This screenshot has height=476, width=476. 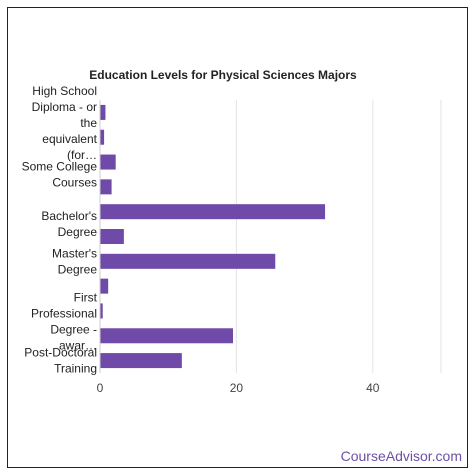 What do you see at coordinates (69, 224) in the screenshot?
I see `category-label: Bachelor's Degree` at bounding box center [69, 224].